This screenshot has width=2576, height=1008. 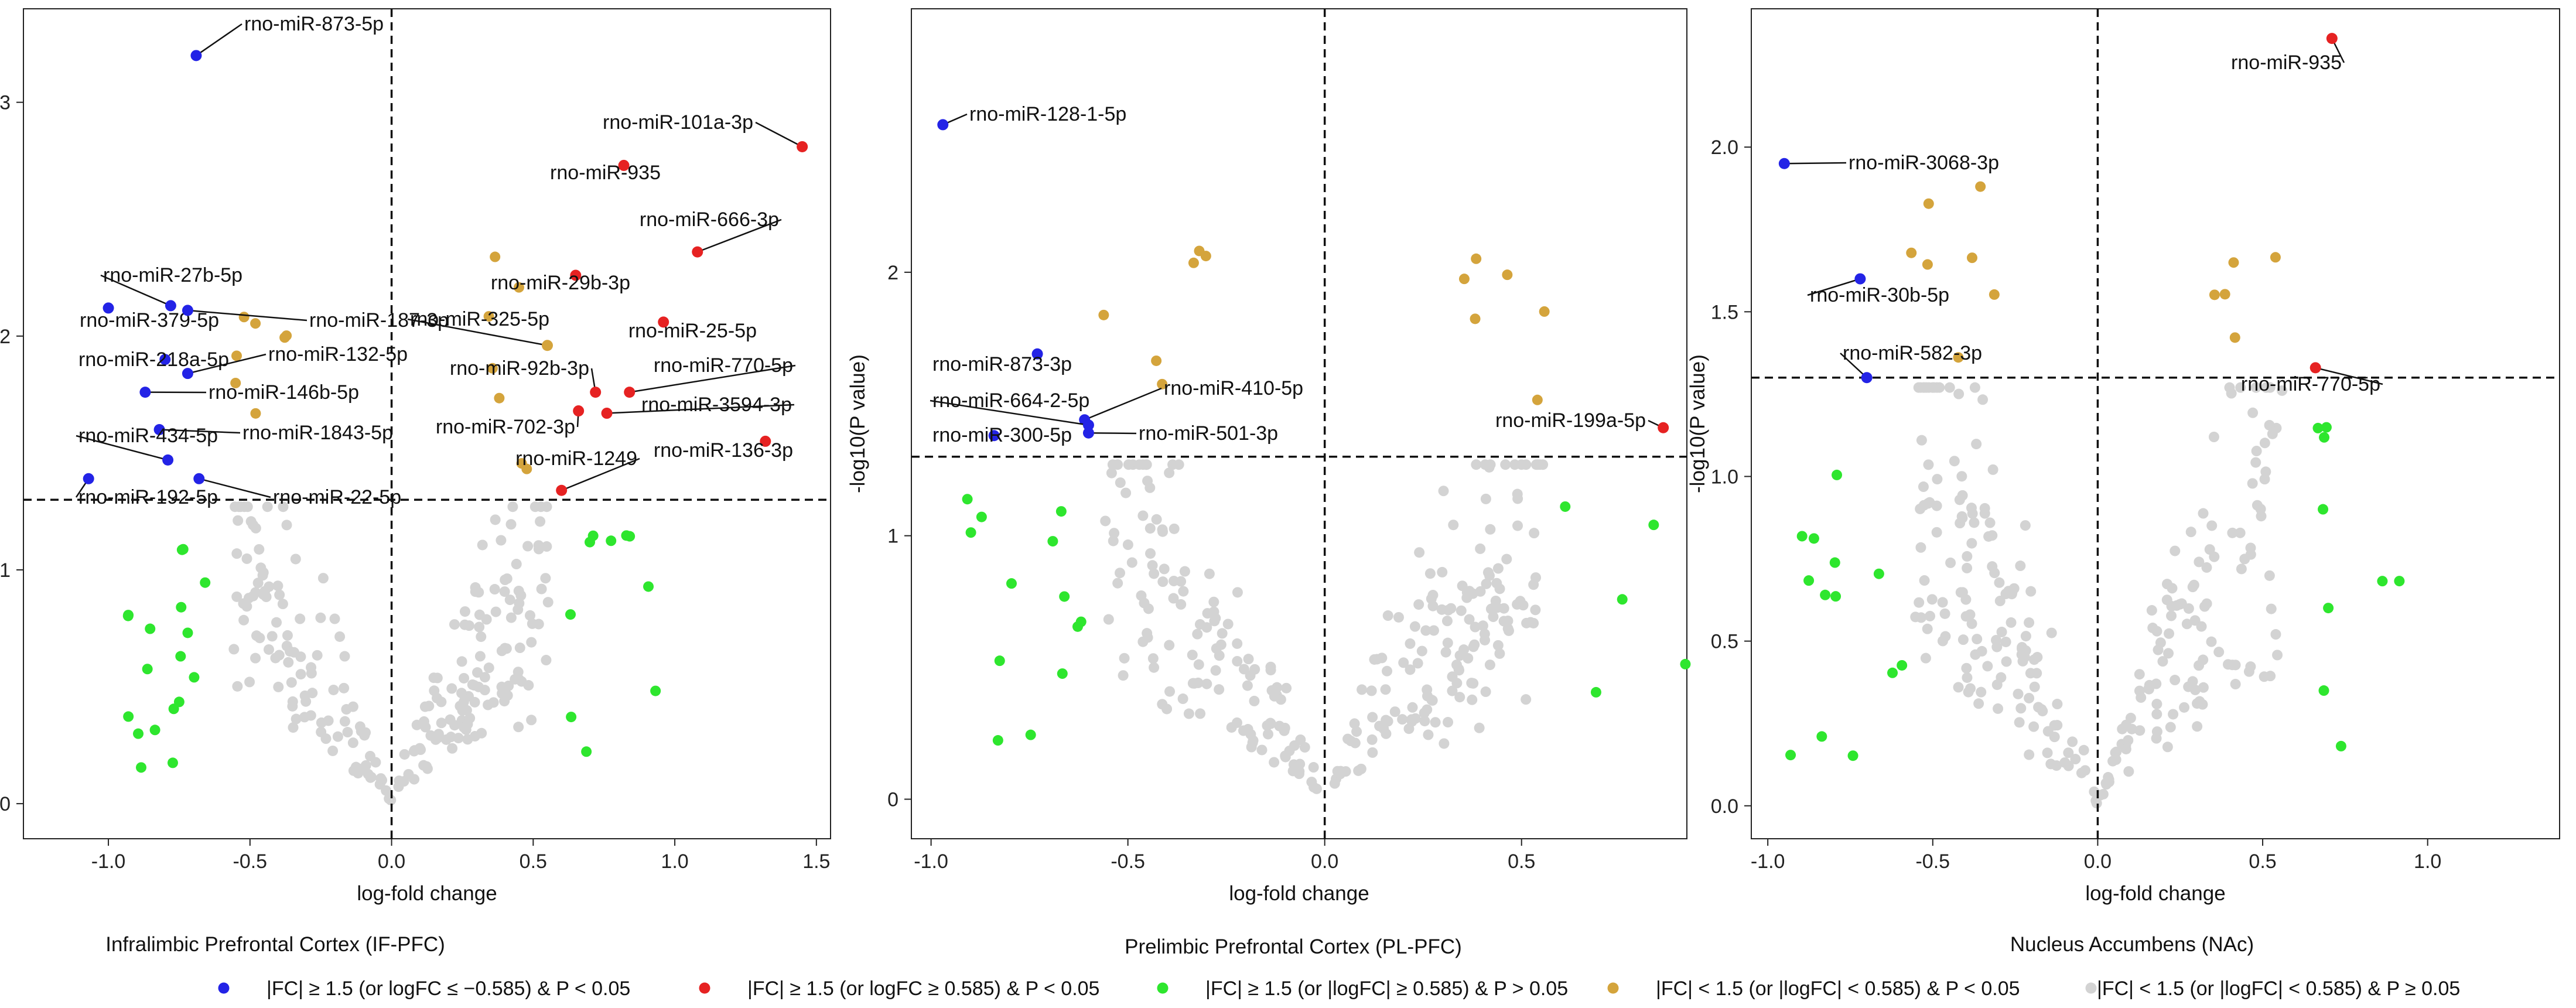 What do you see at coordinates (480, 319) in the screenshot?
I see `point-label: rno-miR-325-5p` at bounding box center [480, 319].